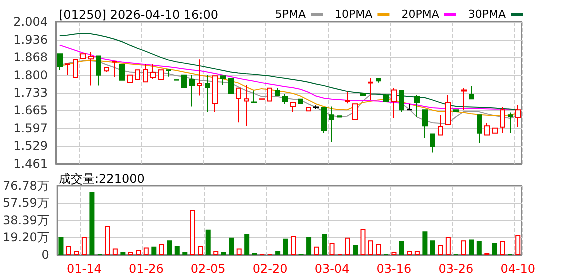 This screenshot has height=276, width=578. Describe the element at coordinates (518, 269) in the screenshot. I see `x-tick-label: 04-10` at that location.